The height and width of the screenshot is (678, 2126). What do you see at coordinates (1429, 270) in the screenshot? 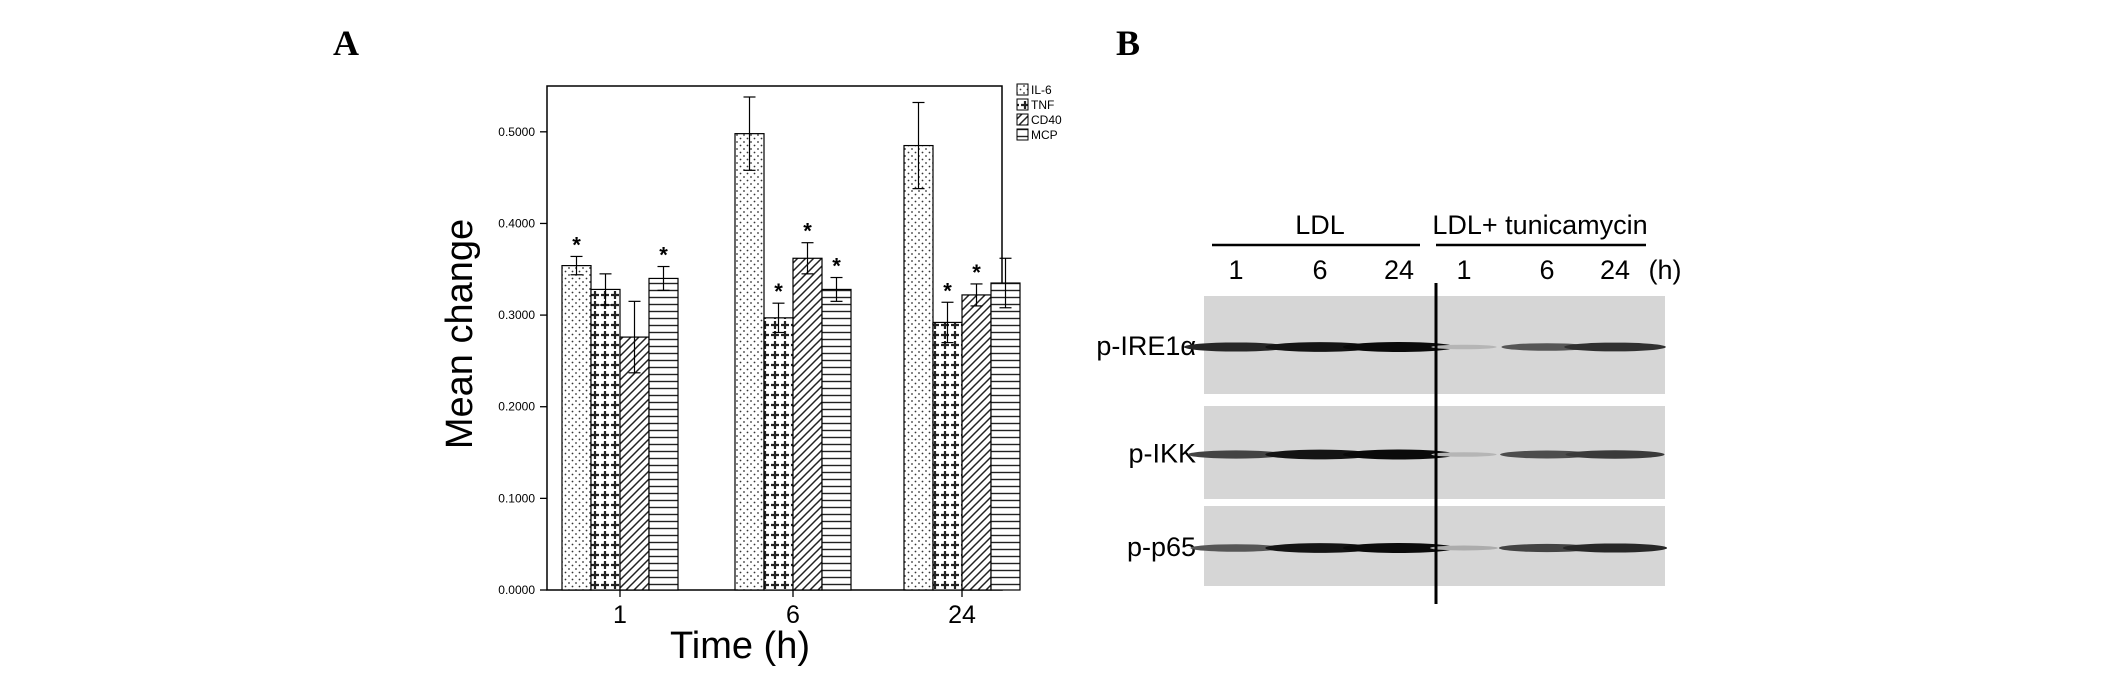
I see `lane-labels: 1 6 24 1 6 24` at bounding box center [1429, 270].